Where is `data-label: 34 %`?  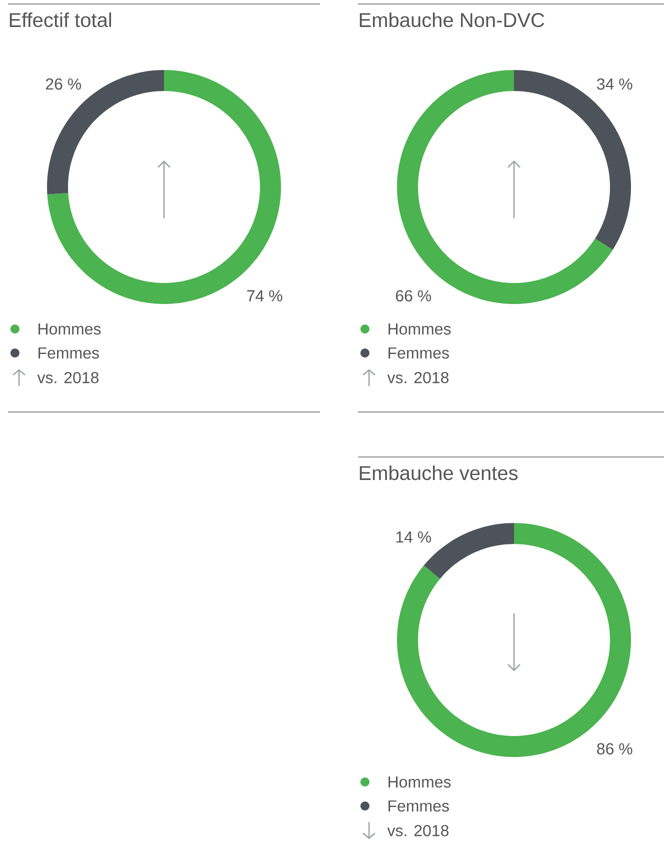 data-label: 34 % is located at coordinates (614, 84).